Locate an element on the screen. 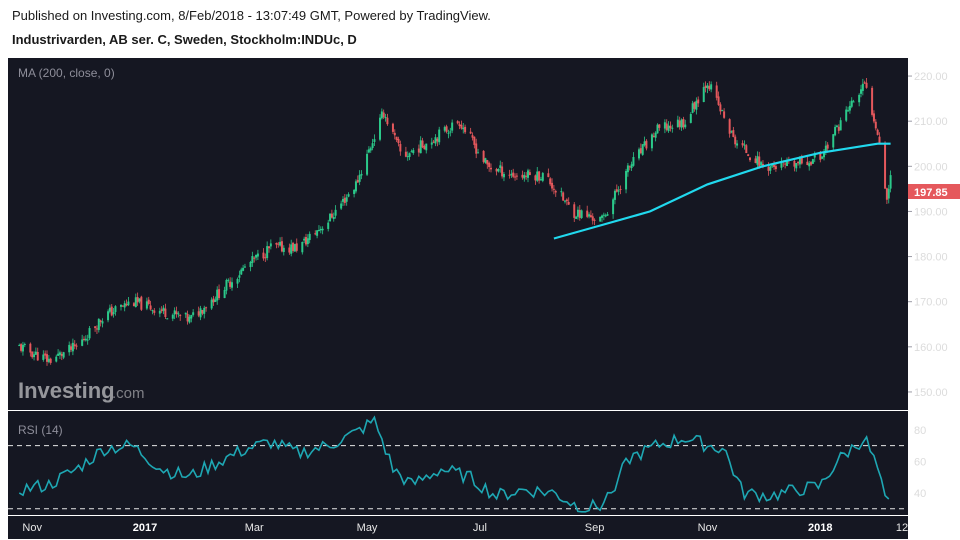 The image size is (960, 540). ma-indicator-label: MA (200, close, 0) is located at coordinates (66, 73).